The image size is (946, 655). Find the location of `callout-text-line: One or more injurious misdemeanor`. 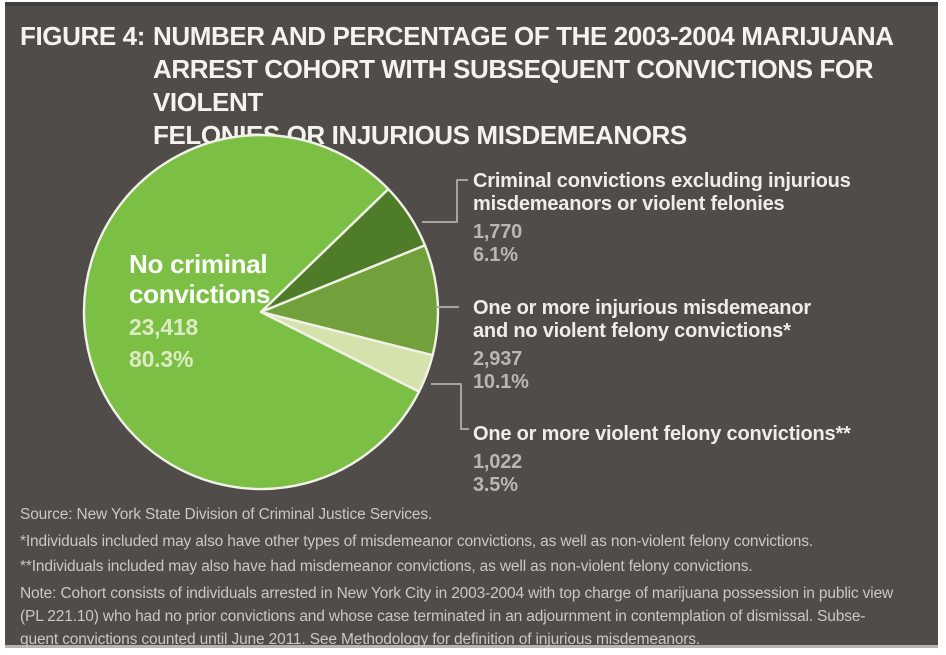

callout-text-line: One or more injurious misdemeanor is located at coordinates (642, 308).